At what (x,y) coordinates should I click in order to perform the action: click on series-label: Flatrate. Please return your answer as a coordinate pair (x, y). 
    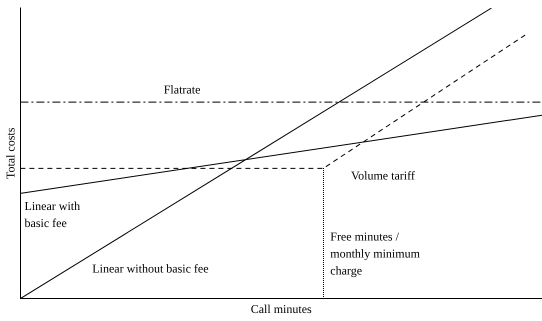
    Looking at the image, I should click on (182, 89).